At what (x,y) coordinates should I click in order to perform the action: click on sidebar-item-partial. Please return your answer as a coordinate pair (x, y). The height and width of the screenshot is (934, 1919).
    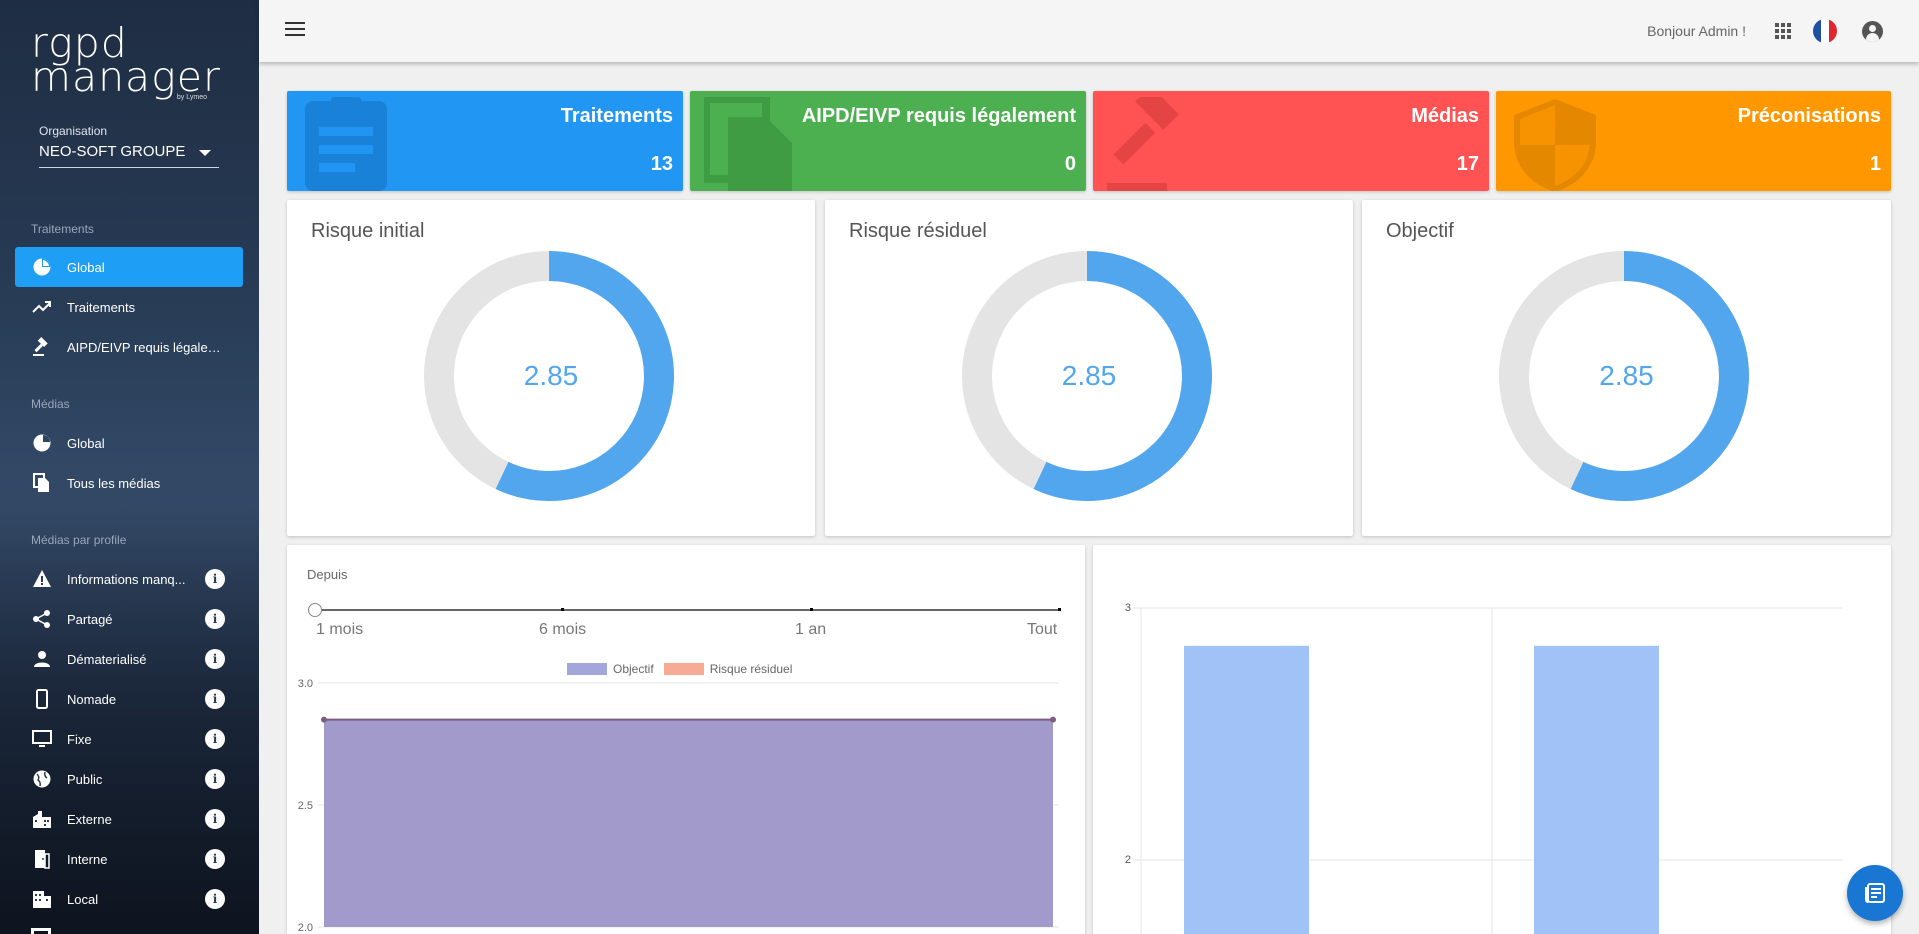
    Looking at the image, I should click on (41, 931).